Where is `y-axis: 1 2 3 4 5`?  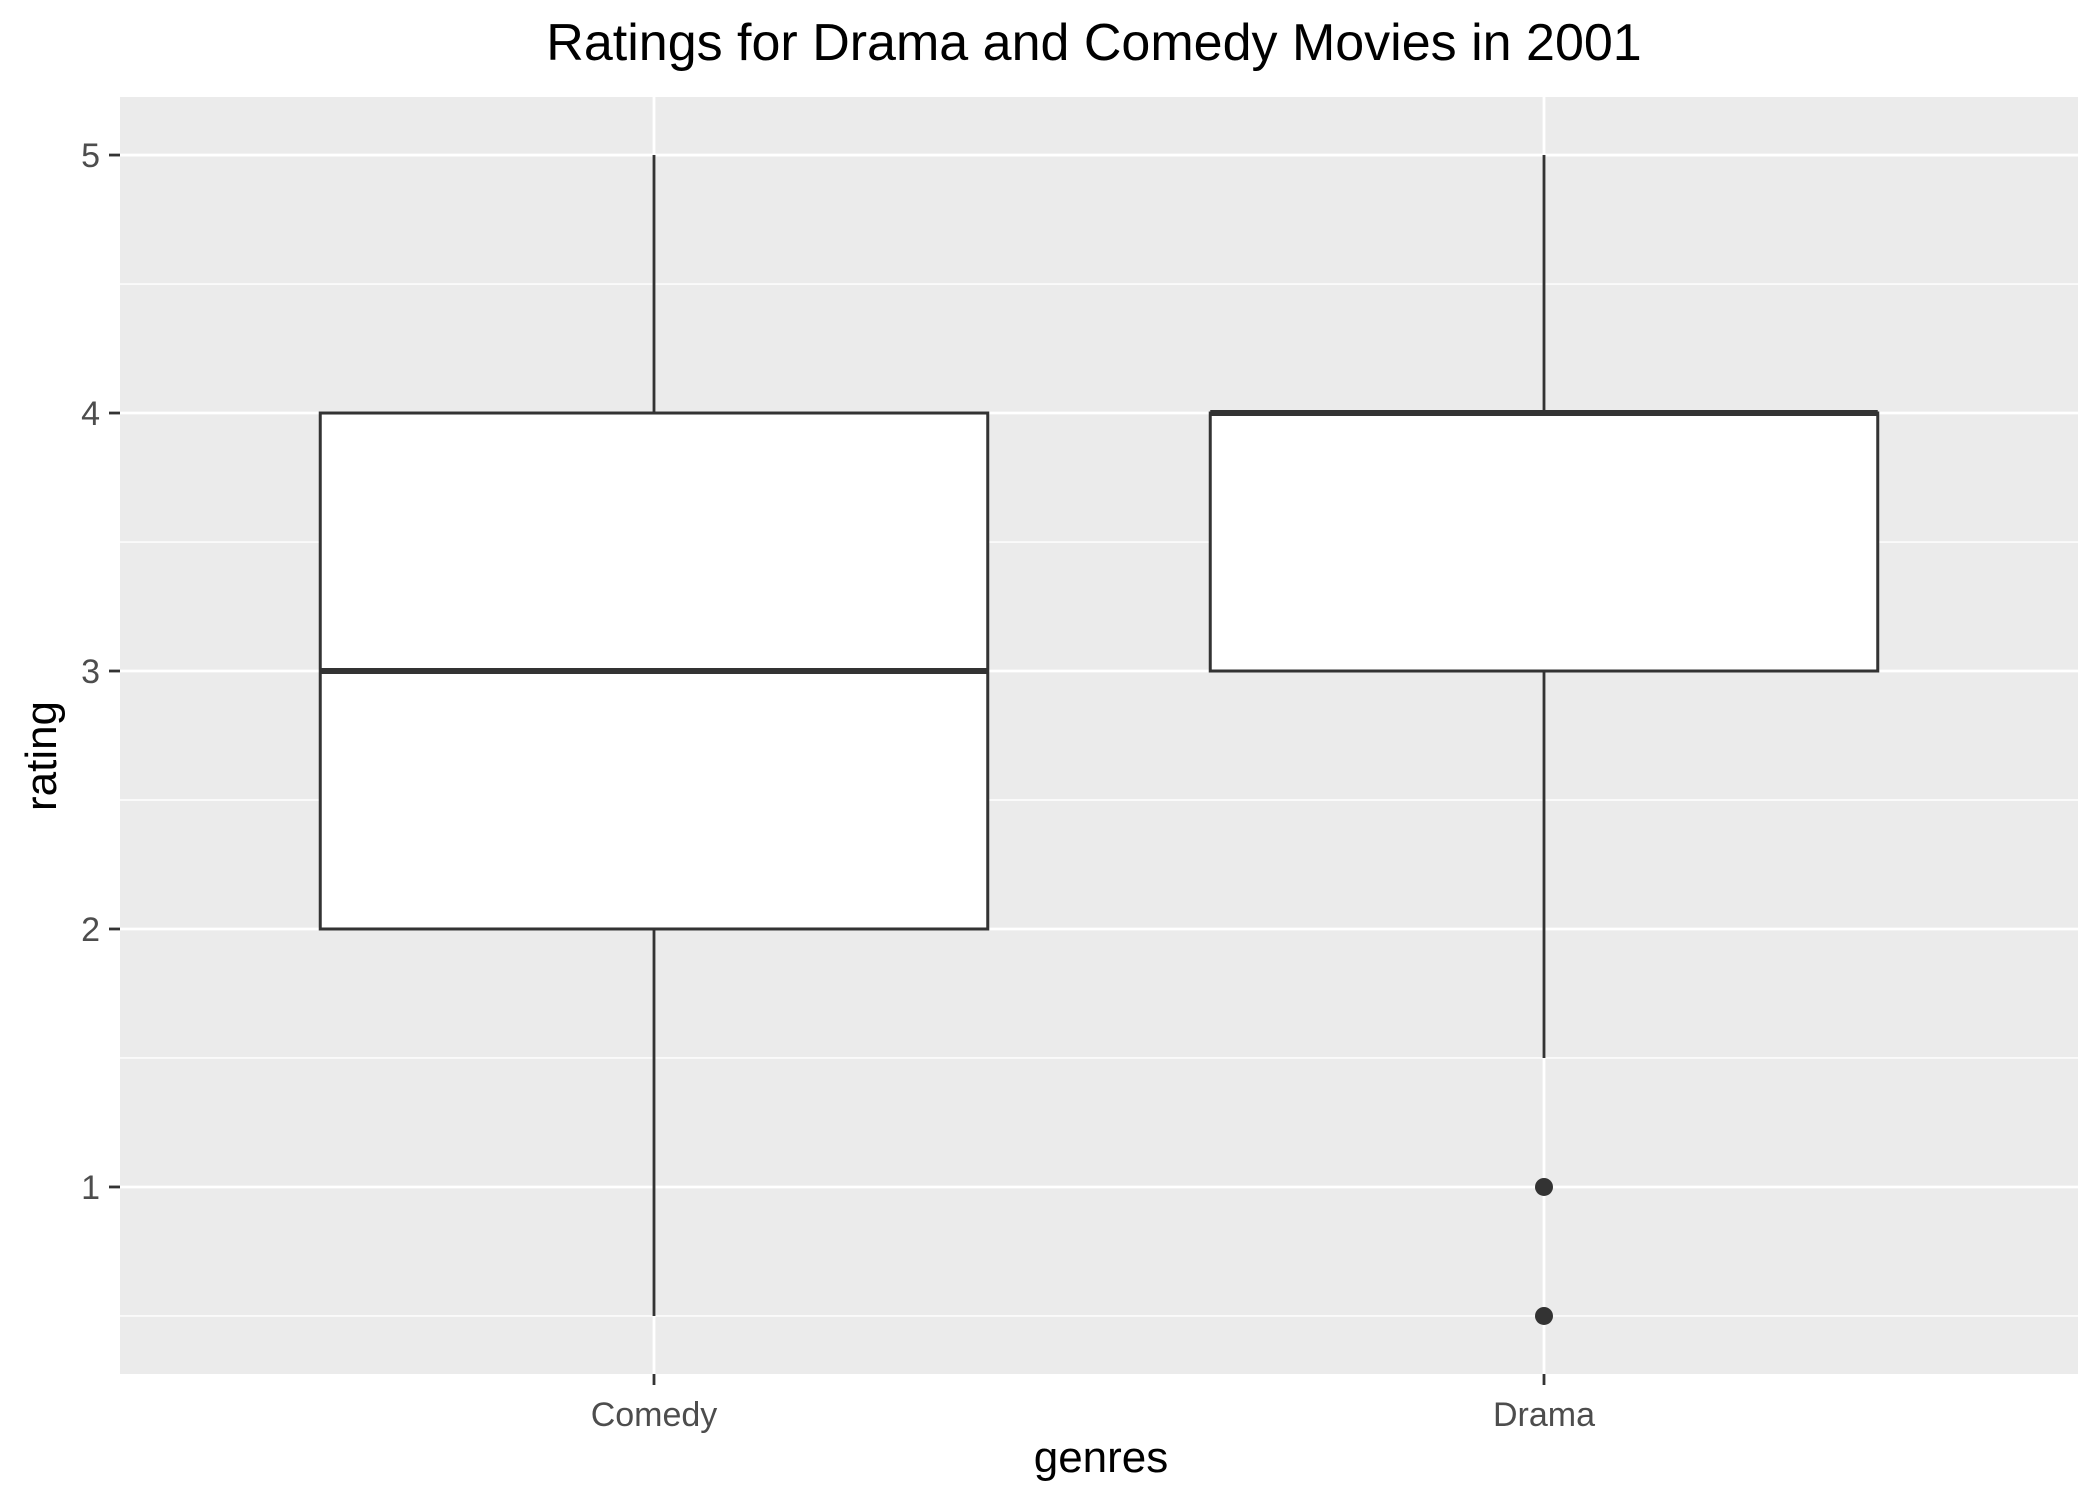 y-axis: 1 2 3 4 5 is located at coordinates (100, 672).